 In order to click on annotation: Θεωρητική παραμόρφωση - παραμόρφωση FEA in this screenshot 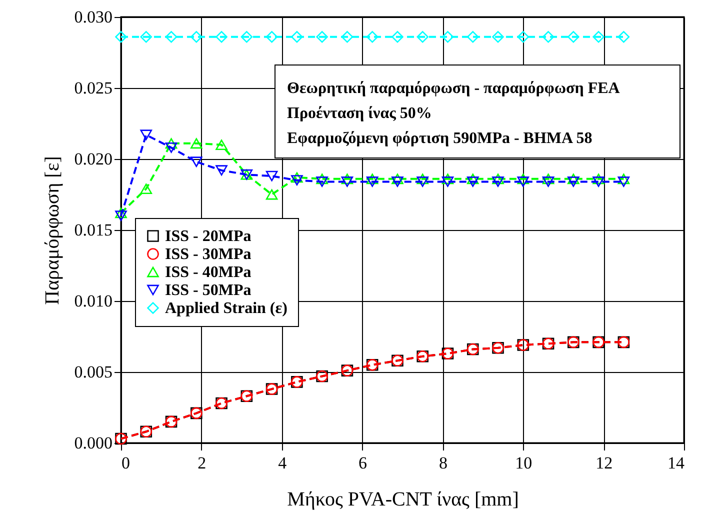, I will do `click(453, 88)`.